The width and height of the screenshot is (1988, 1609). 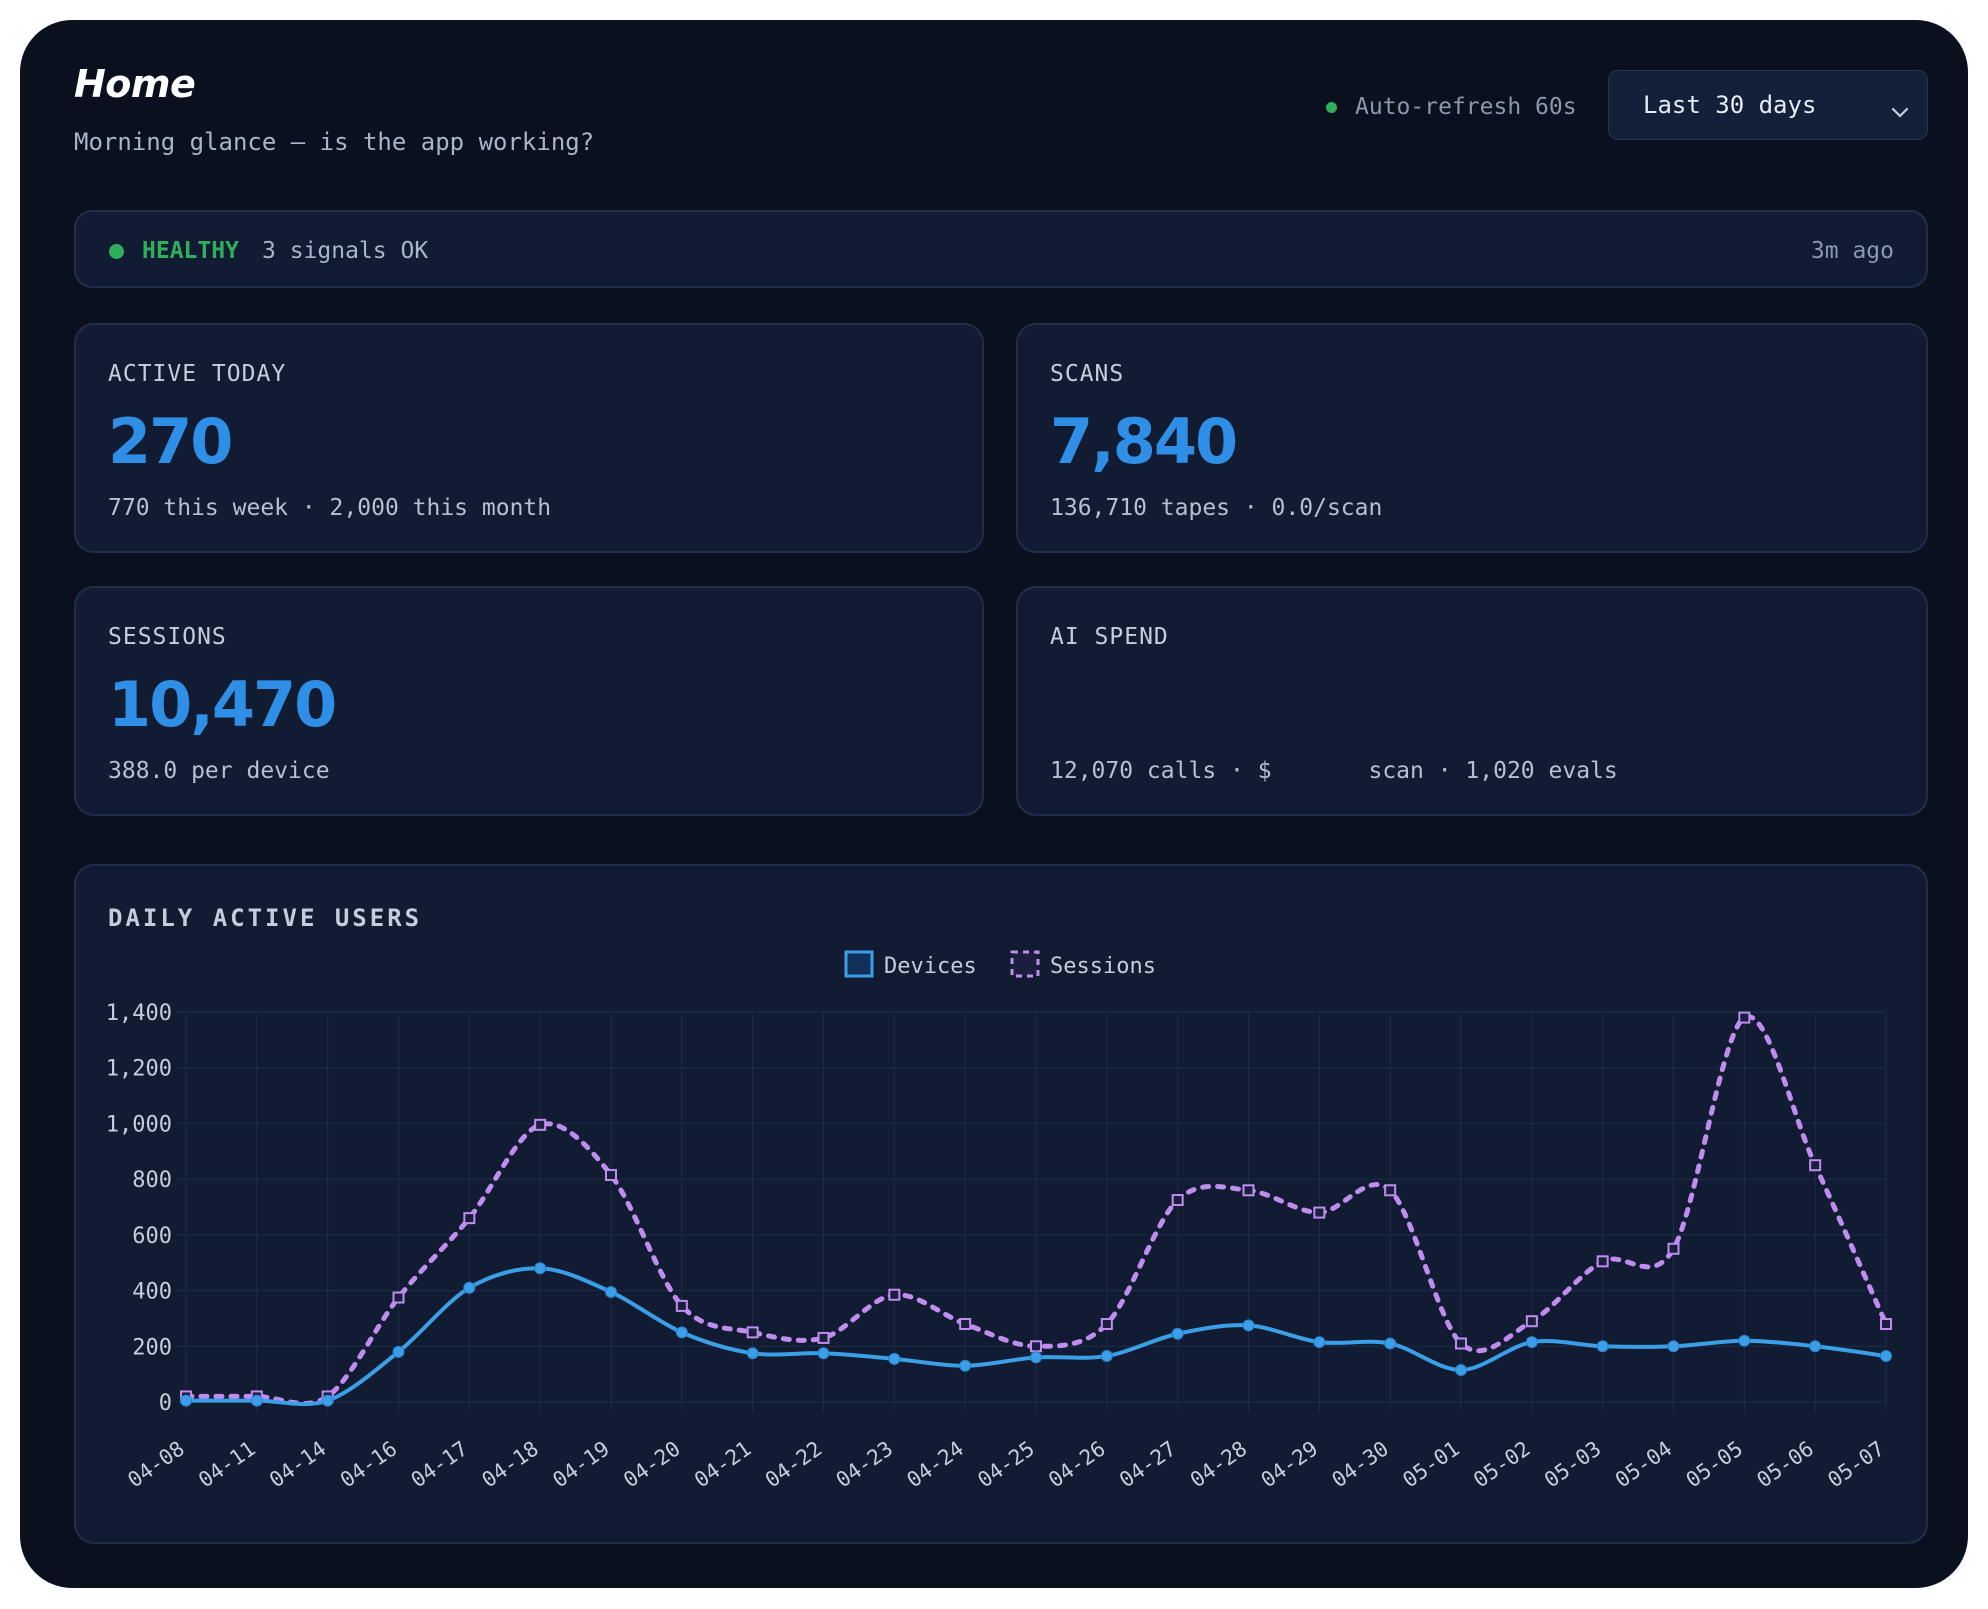 What do you see at coordinates (1466, 107) in the screenshot?
I see `auto-refresh-label: Auto-refresh 60s` at bounding box center [1466, 107].